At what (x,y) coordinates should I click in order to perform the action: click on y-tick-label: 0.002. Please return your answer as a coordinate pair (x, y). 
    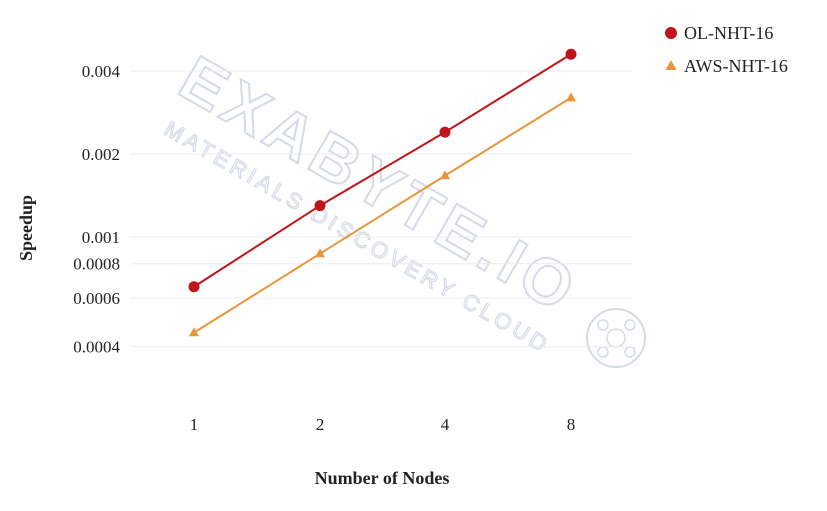
    Looking at the image, I should click on (101, 154).